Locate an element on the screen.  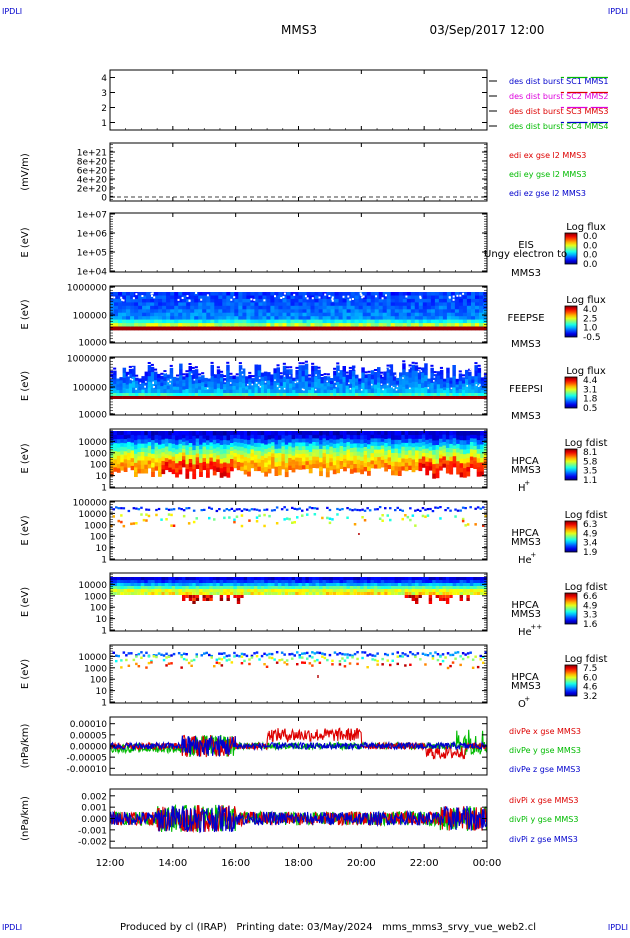
y-tick-label: 4 is located at coordinates (104, 79).